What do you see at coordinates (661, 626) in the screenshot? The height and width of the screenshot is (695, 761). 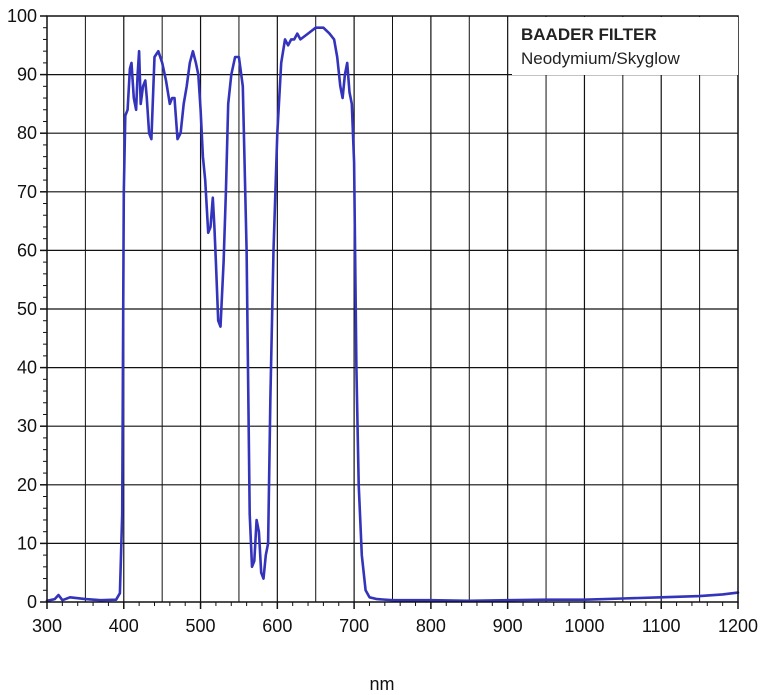 I see `x-tick-label: 1100` at bounding box center [661, 626].